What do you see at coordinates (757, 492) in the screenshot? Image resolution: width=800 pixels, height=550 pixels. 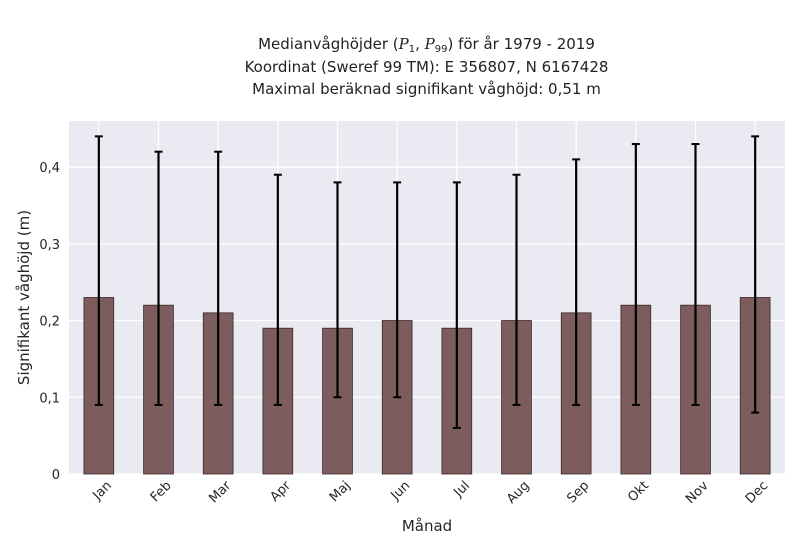 I see `x-tick-label: Dec` at bounding box center [757, 492].